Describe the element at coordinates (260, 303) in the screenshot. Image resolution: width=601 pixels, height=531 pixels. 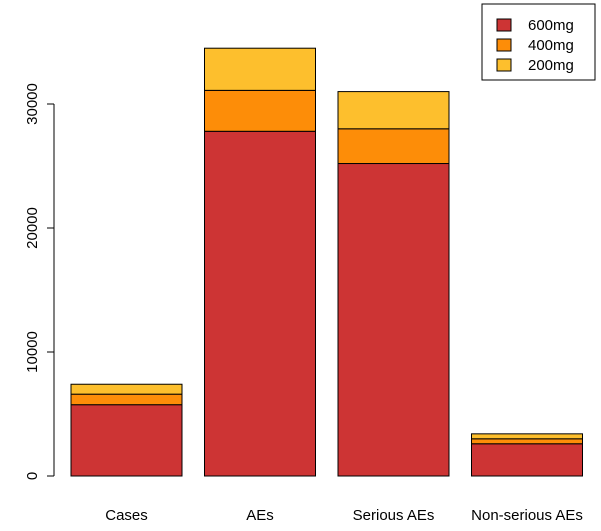
I see `bar-aes-600mg` at that location.